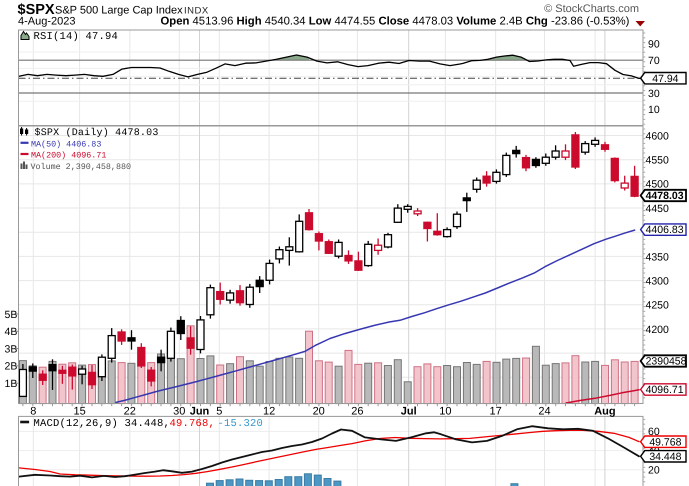 The width and height of the screenshot is (689, 486). Describe the element at coordinates (658, 185) in the screenshot. I see `svg-text: 4500` at that location.